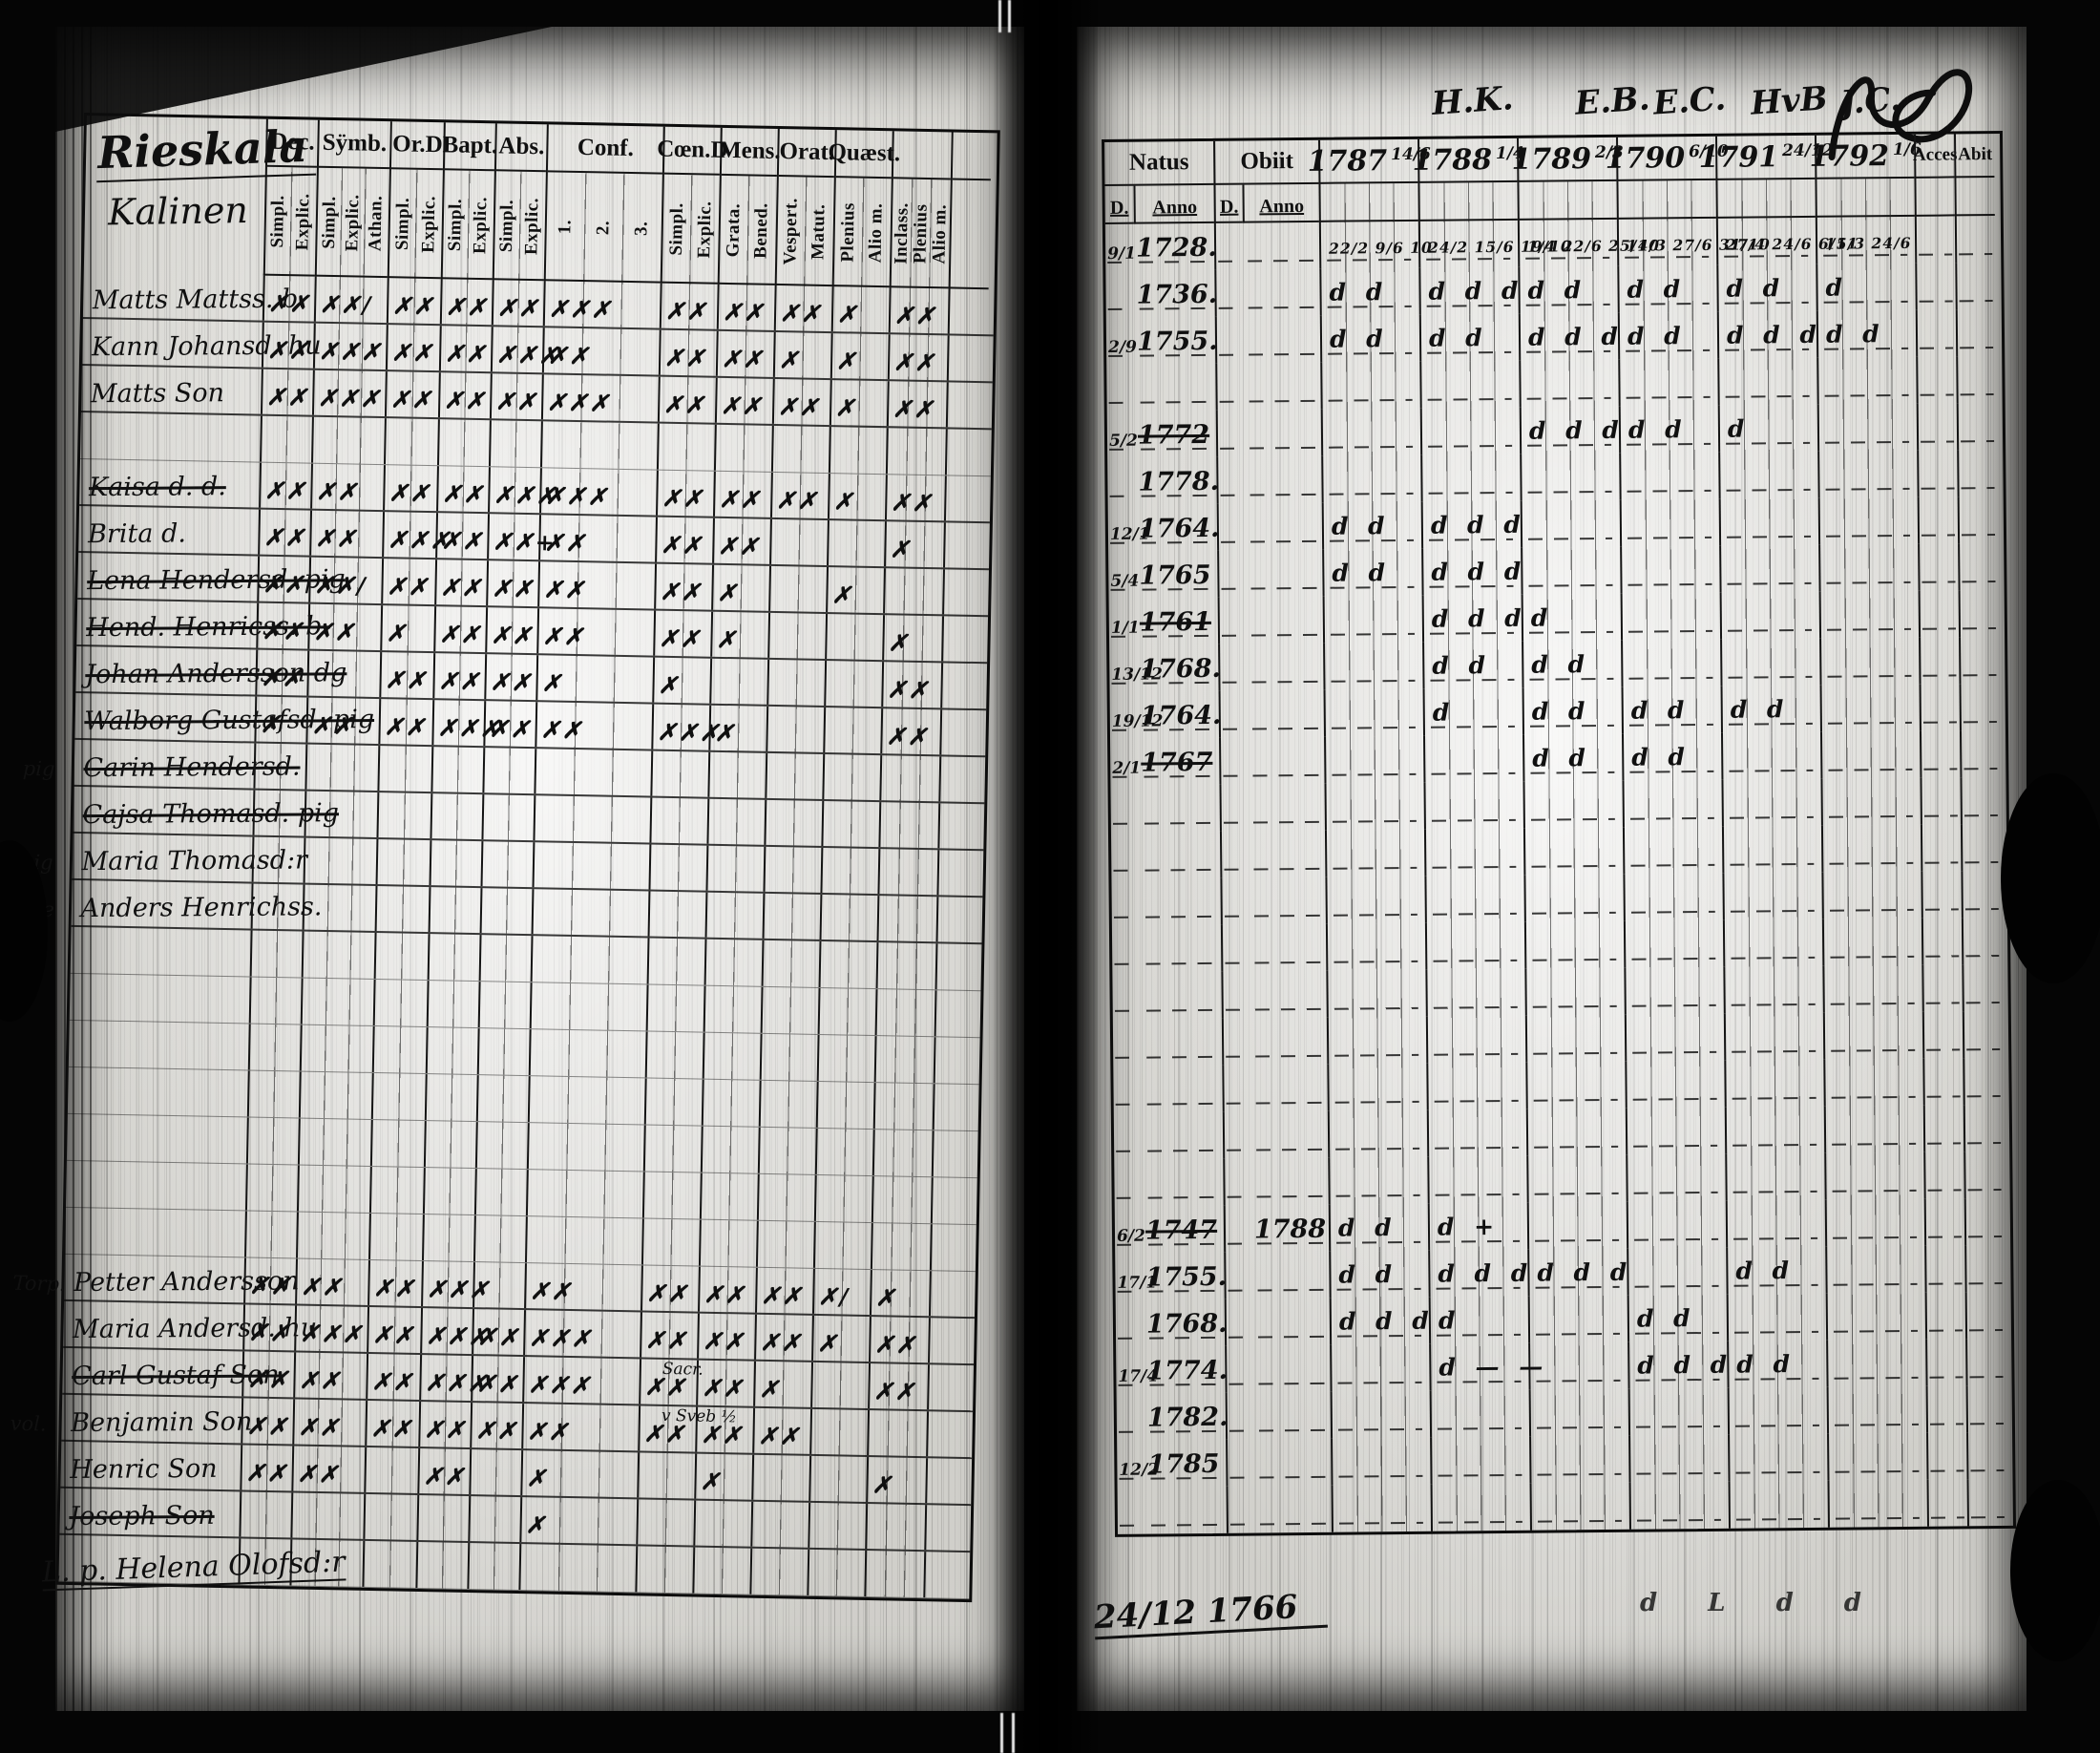  What do you see at coordinates (806, 153) in the screenshot?
I see `column-label: Orat.` at bounding box center [806, 153].